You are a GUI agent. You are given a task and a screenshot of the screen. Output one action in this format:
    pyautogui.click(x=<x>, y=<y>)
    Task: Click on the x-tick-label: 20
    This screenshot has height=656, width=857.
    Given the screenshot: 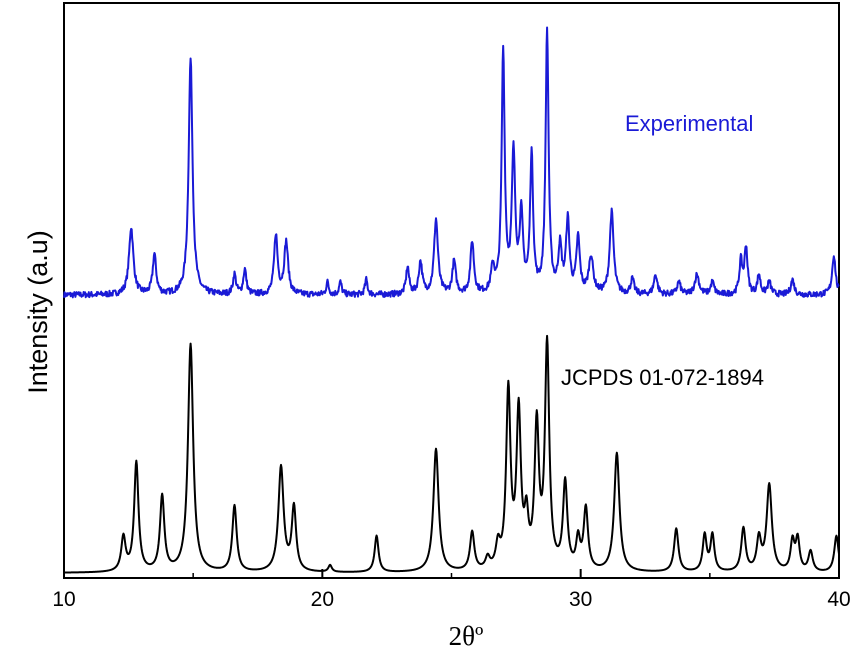 What is the action you would take?
    pyautogui.click(x=322, y=599)
    